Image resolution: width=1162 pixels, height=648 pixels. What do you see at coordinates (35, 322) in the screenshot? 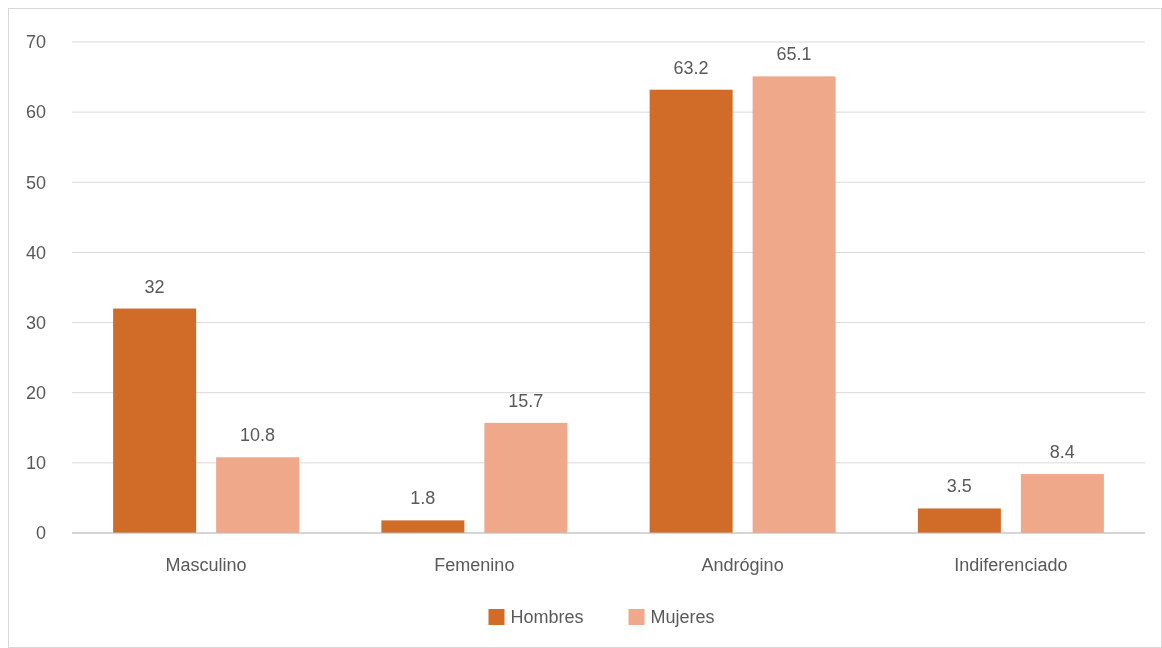
I see `y-tick-label: 30` at bounding box center [35, 322].